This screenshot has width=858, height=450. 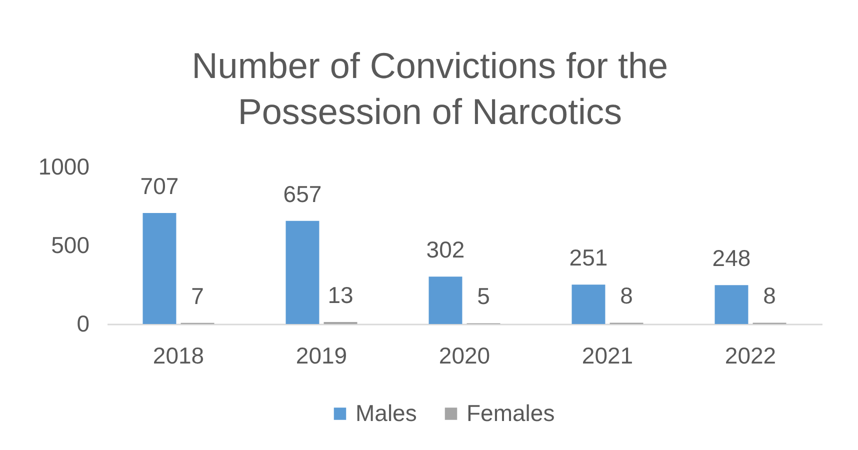 I want to click on data-label: 5, so click(x=483, y=296).